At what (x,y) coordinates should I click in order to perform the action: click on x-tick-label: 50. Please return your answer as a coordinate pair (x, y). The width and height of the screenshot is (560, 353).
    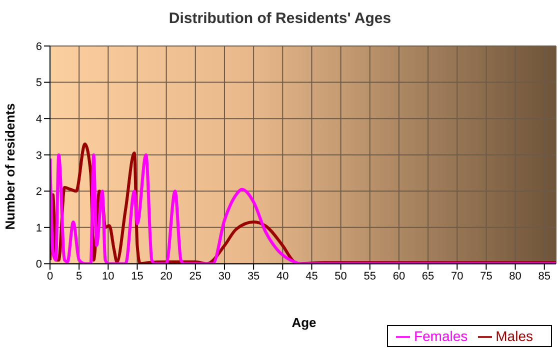
    Looking at the image, I should click on (340, 276).